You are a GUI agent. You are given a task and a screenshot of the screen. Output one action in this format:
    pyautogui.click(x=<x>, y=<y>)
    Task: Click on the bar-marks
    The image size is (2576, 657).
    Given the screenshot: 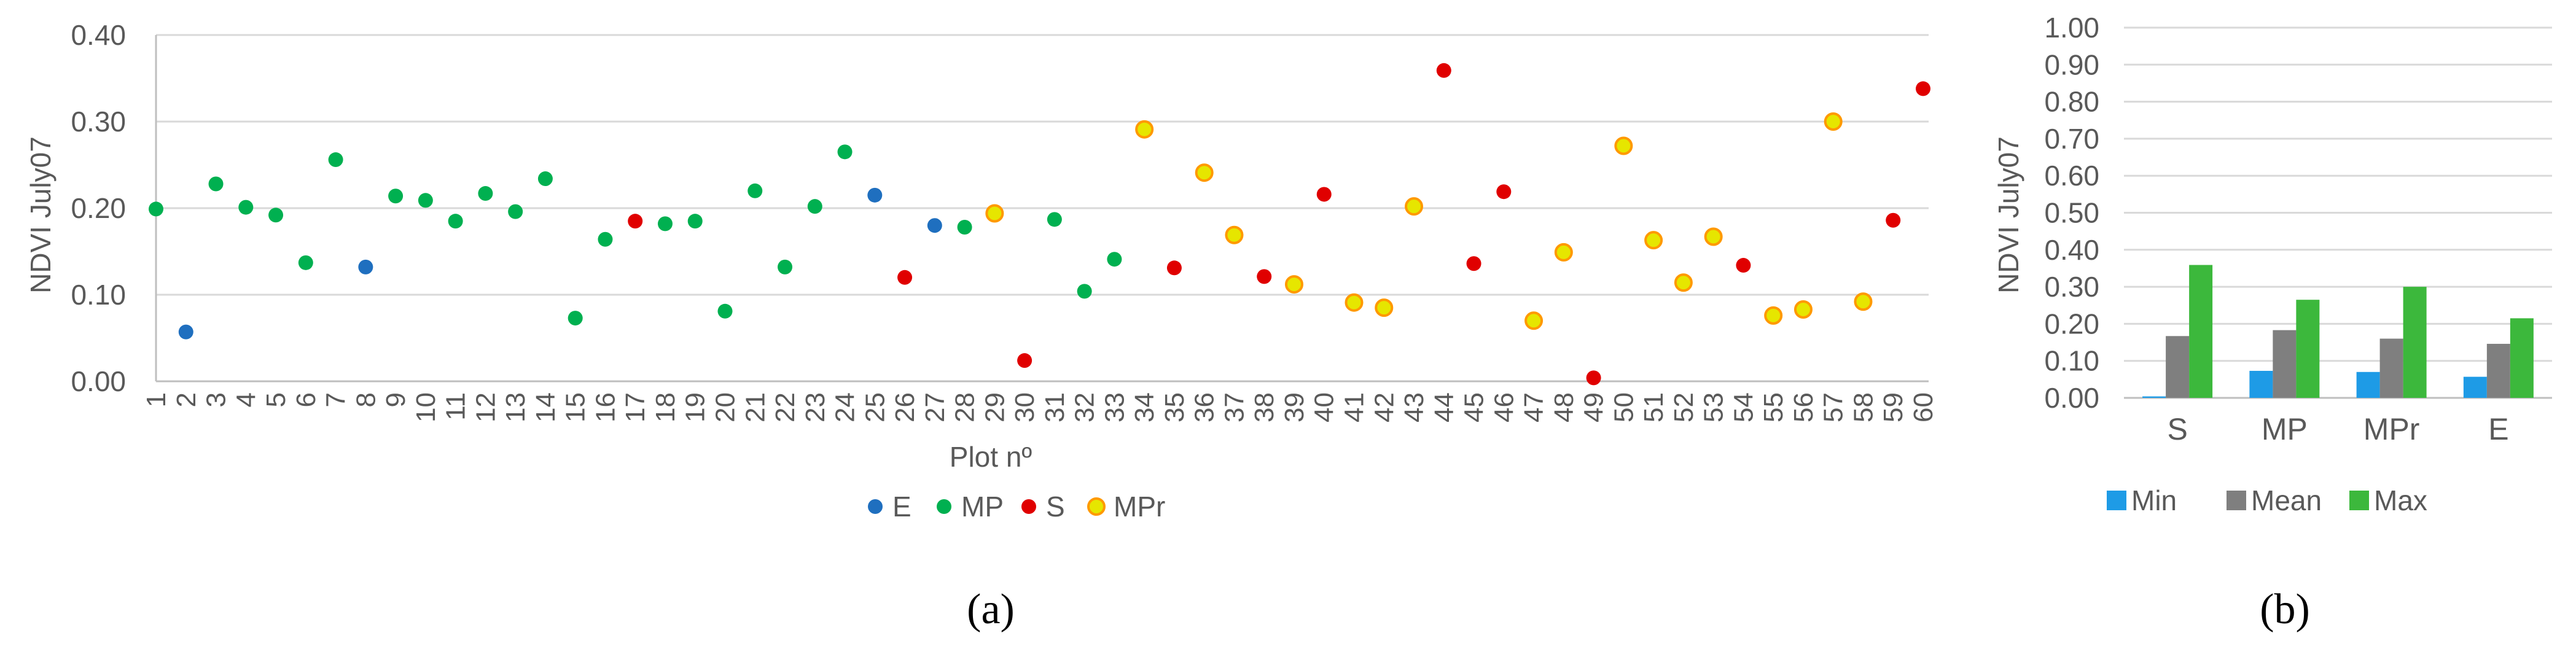 What is the action you would take?
    pyautogui.click(x=2338, y=331)
    